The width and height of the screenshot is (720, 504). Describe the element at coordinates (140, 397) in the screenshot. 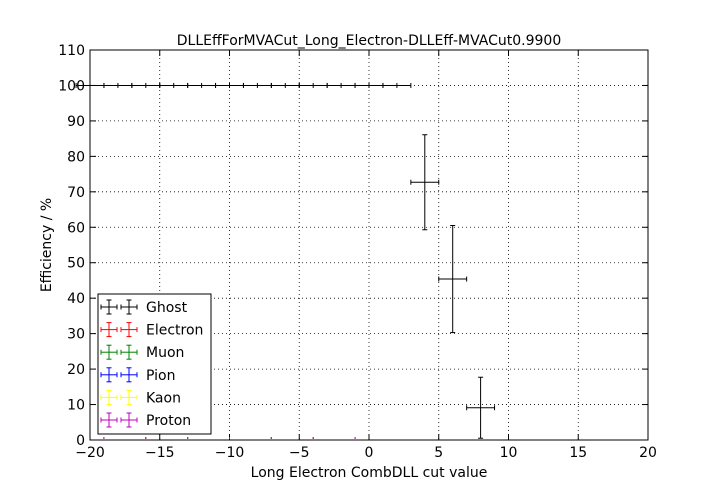

I see `legend-item: Kaon` at that location.